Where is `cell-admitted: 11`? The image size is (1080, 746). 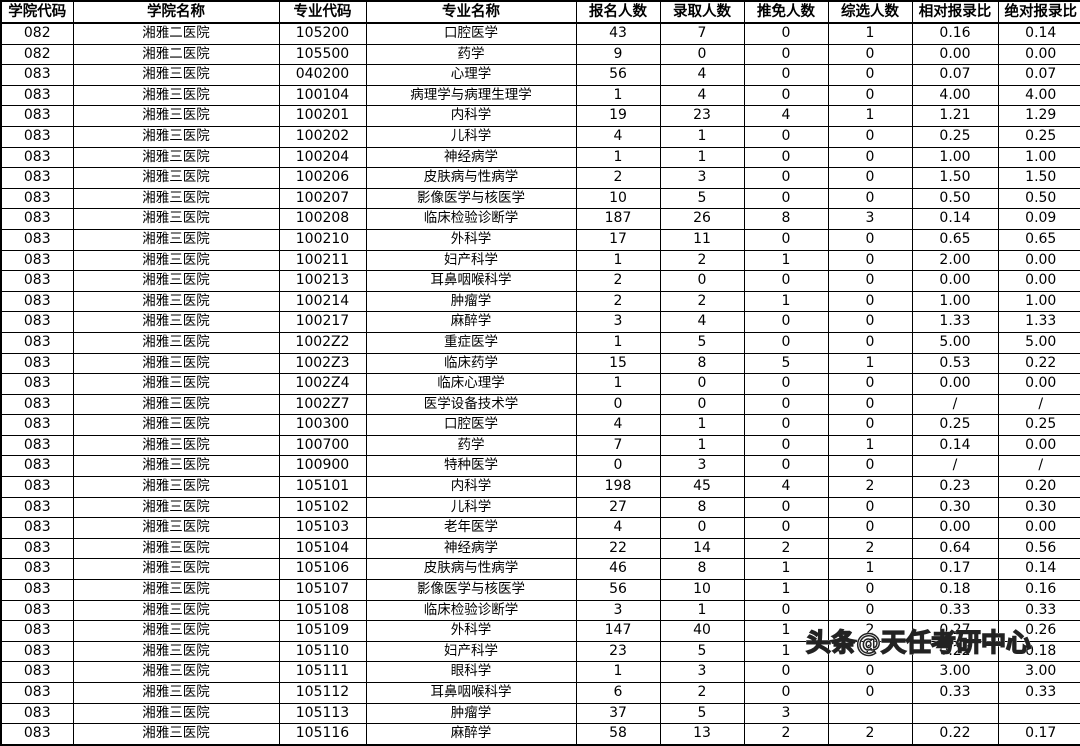 cell-admitted: 11 is located at coordinates (702, 239).